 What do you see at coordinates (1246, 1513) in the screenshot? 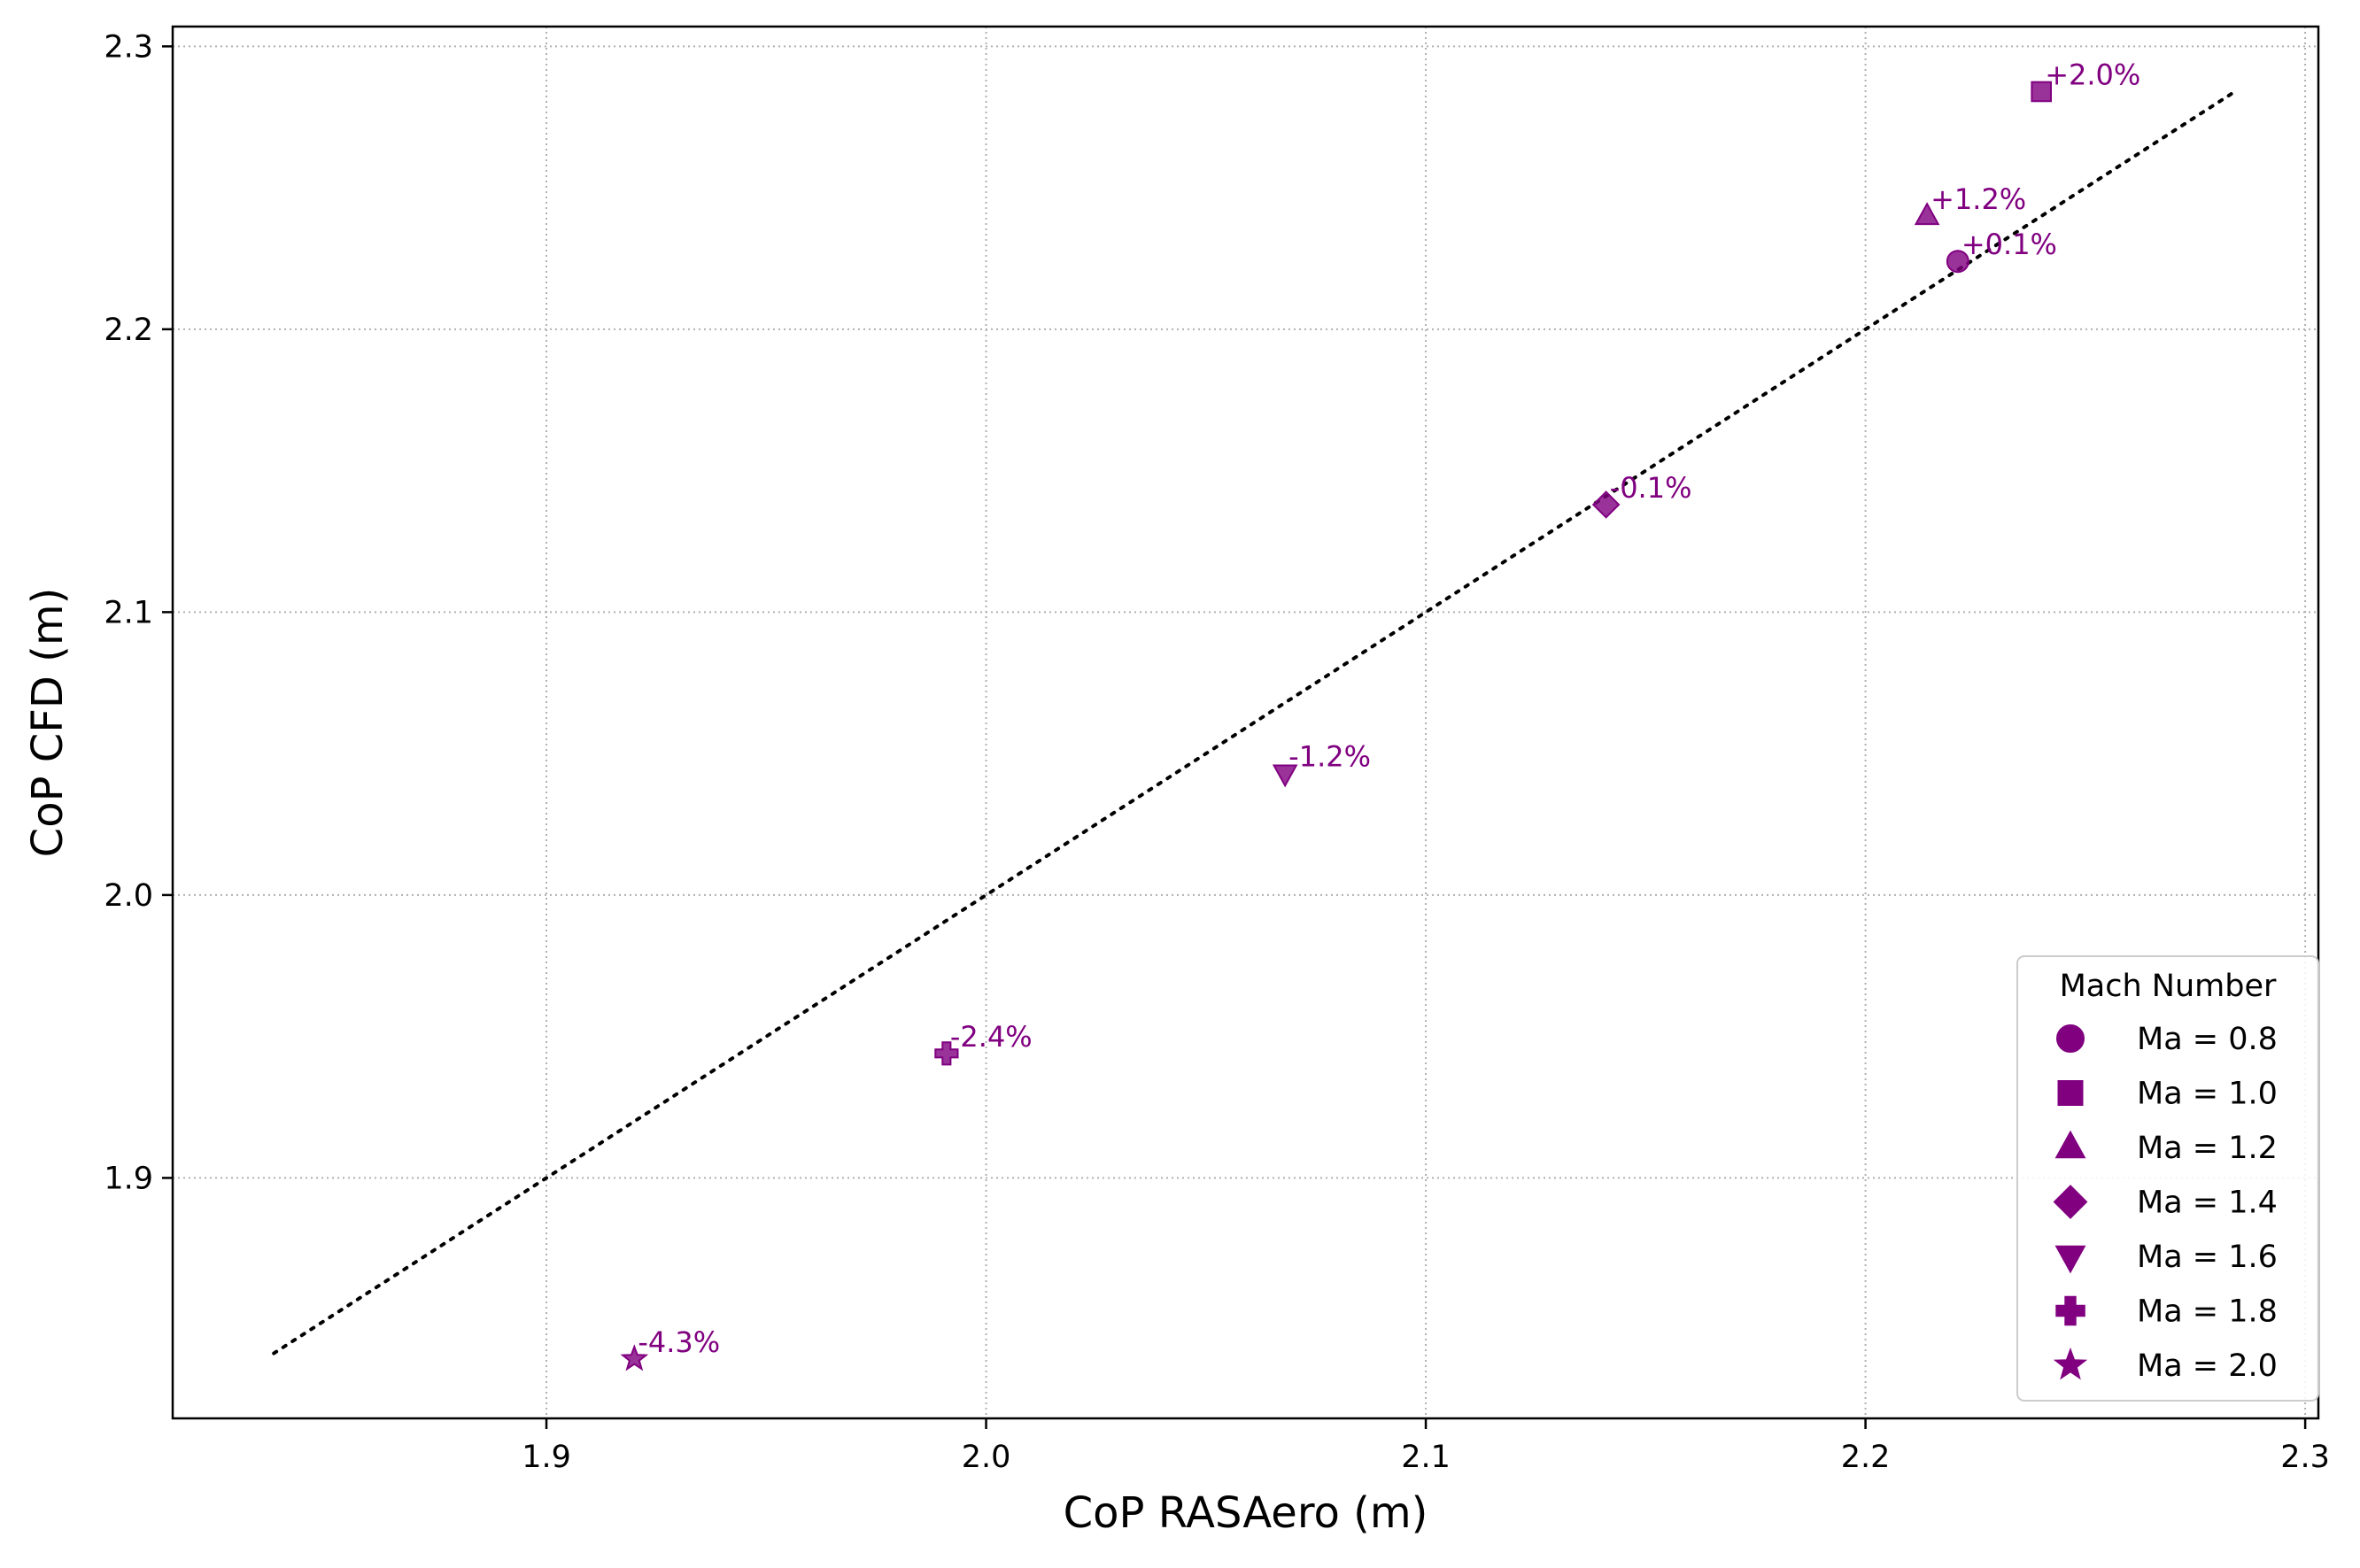
I see `x-axis-label: CoP RASAero (m)` at bounding box center [1246, 1513].